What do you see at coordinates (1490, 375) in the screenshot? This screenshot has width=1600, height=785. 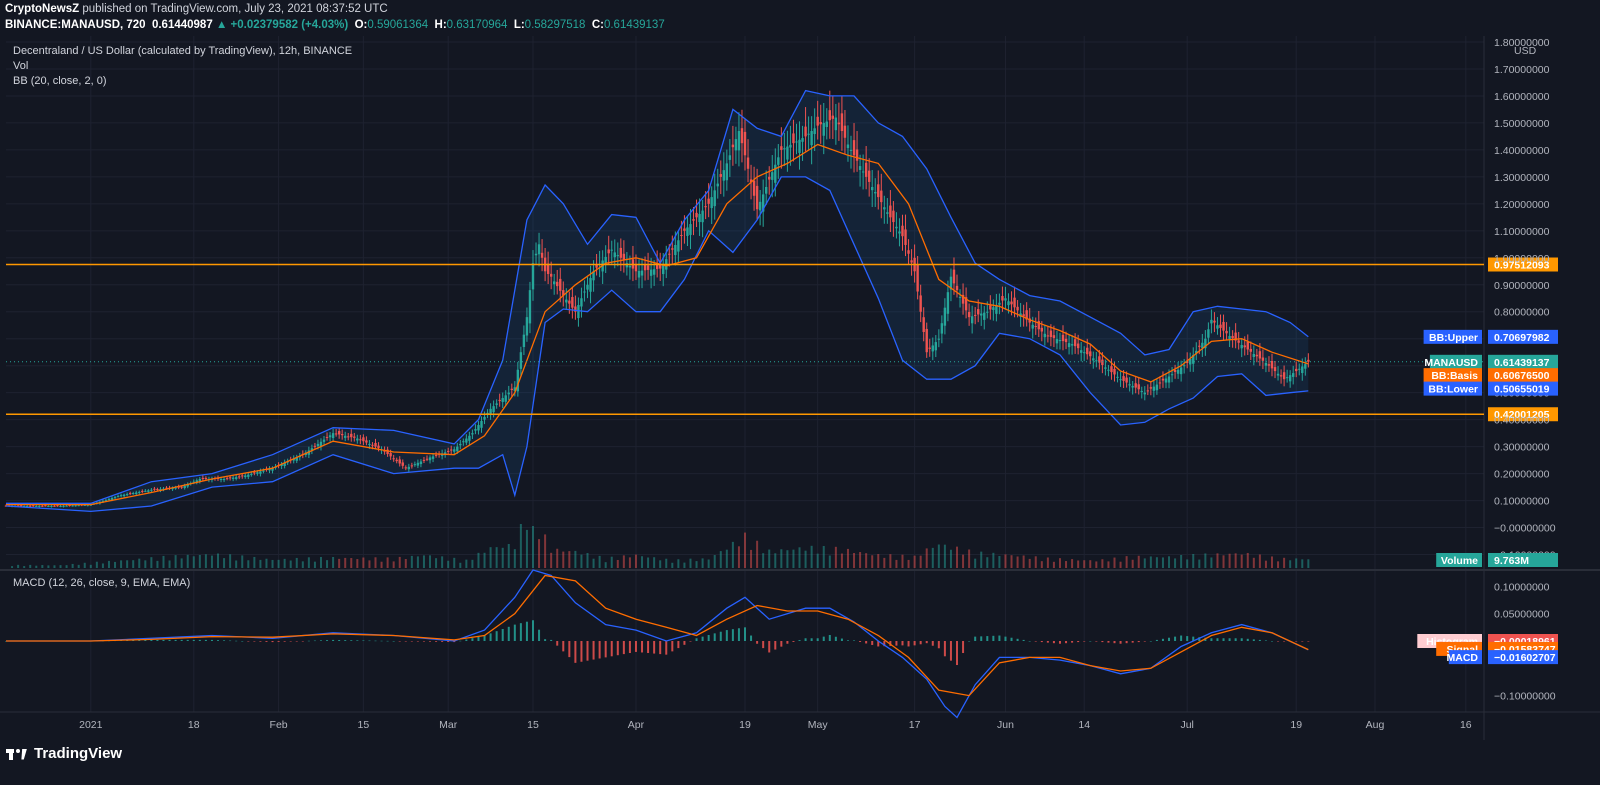 I see `axis-tag-bbbasis: BB:Basis 0.60676500` at bounding box center [1490, 375].